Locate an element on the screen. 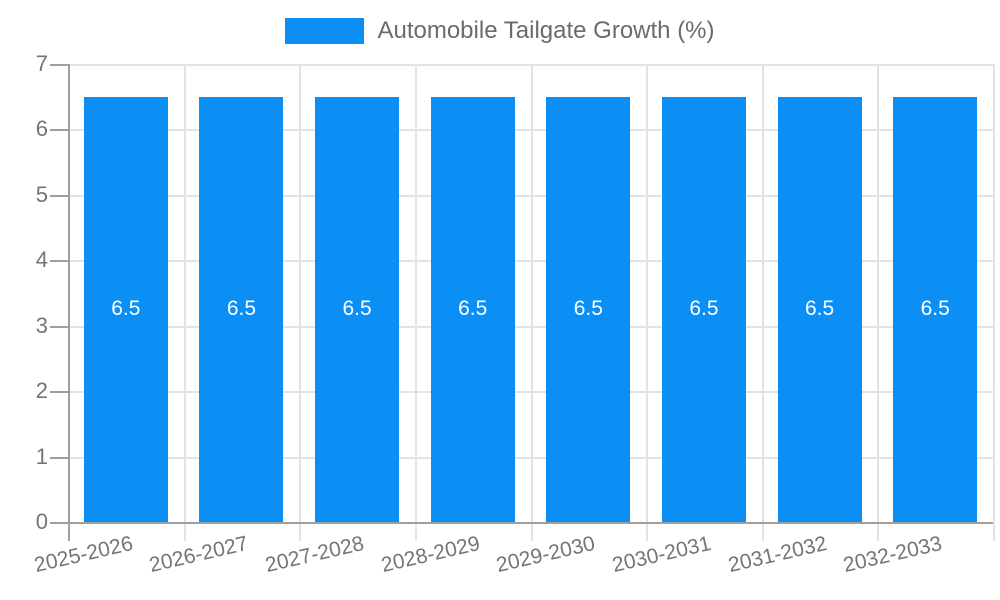  y-axis is located at coordinates (69, 302).